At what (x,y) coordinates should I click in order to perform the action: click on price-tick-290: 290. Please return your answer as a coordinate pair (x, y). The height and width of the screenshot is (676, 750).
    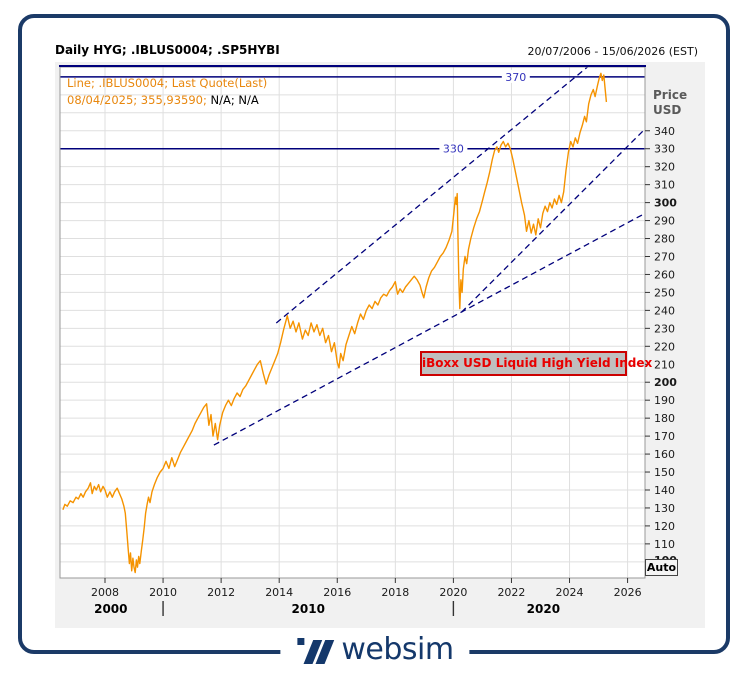
    Looking at the image, I should click on (664, 221).